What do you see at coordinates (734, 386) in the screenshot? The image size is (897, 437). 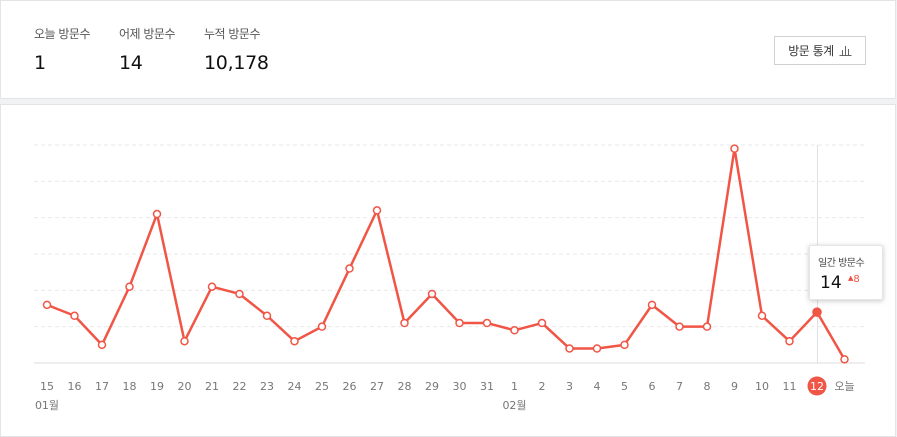 I see `x-tick-label: 9` at bounding box center [734, 386].